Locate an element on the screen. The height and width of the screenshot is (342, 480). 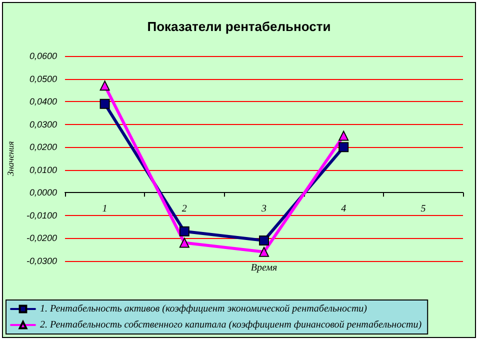
y-tick-label: 0,0500 is located at coordinates (43, 79).